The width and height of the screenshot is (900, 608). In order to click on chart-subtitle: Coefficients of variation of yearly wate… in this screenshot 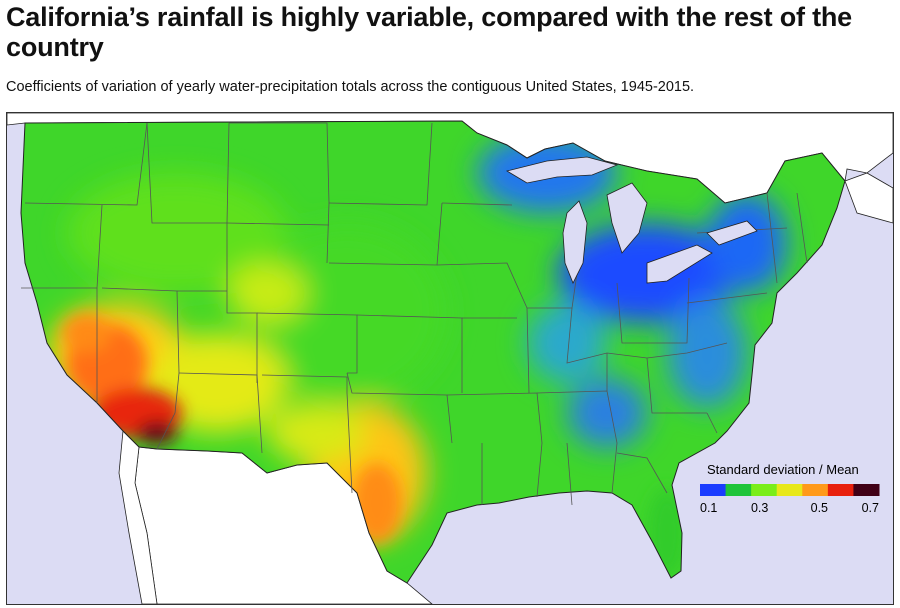, I will do `click(350, 87)`.